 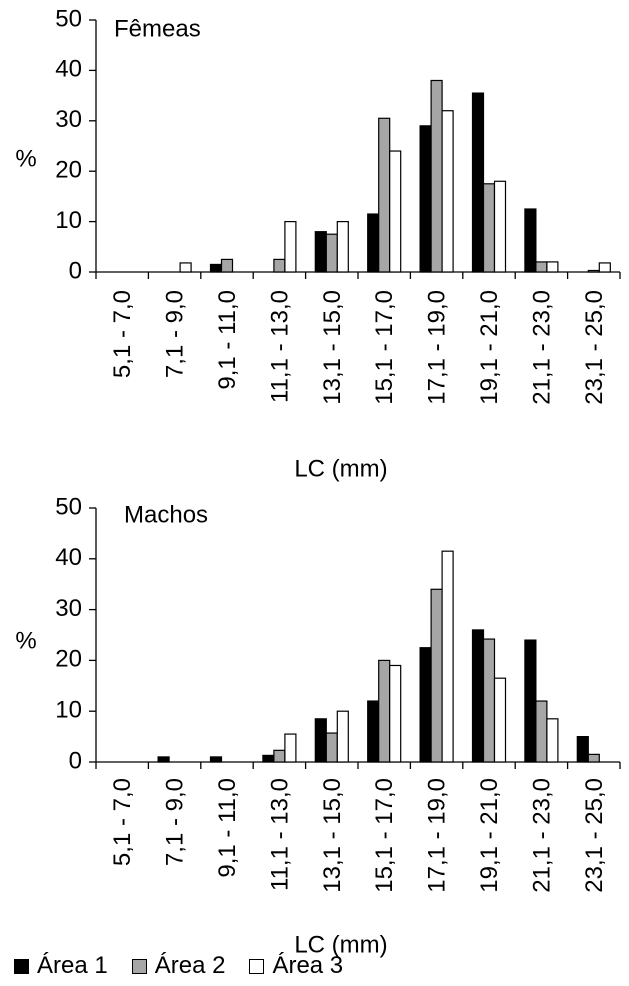 What do you see at coordinates (340, 468) in the screenshot?
I see `femeas-x-axis-label: LC (mm)` at bounding box center [340, 468].